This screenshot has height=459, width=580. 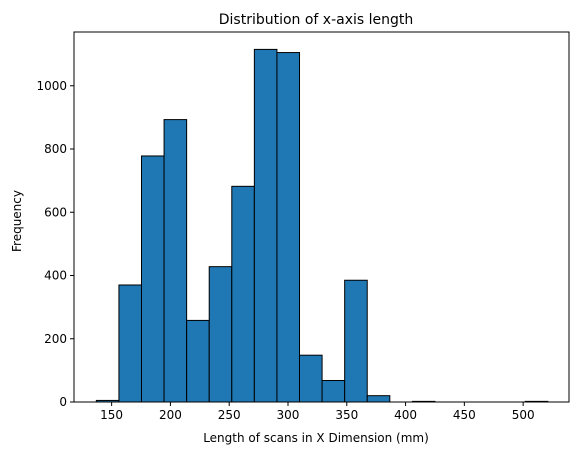 What do you see at coordinates (51, 86) in the screenshot?
I see `y-tick-label: 1000` at bounding box center [51, 86].